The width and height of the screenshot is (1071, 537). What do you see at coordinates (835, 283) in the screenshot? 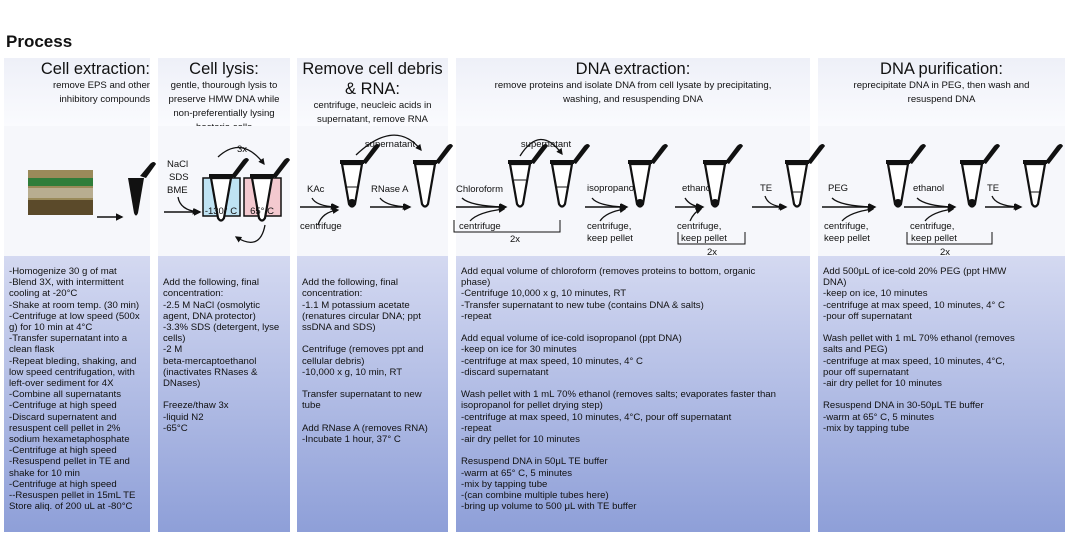
I see `protocol-line: DNA)` at bounding box center [835, 283].